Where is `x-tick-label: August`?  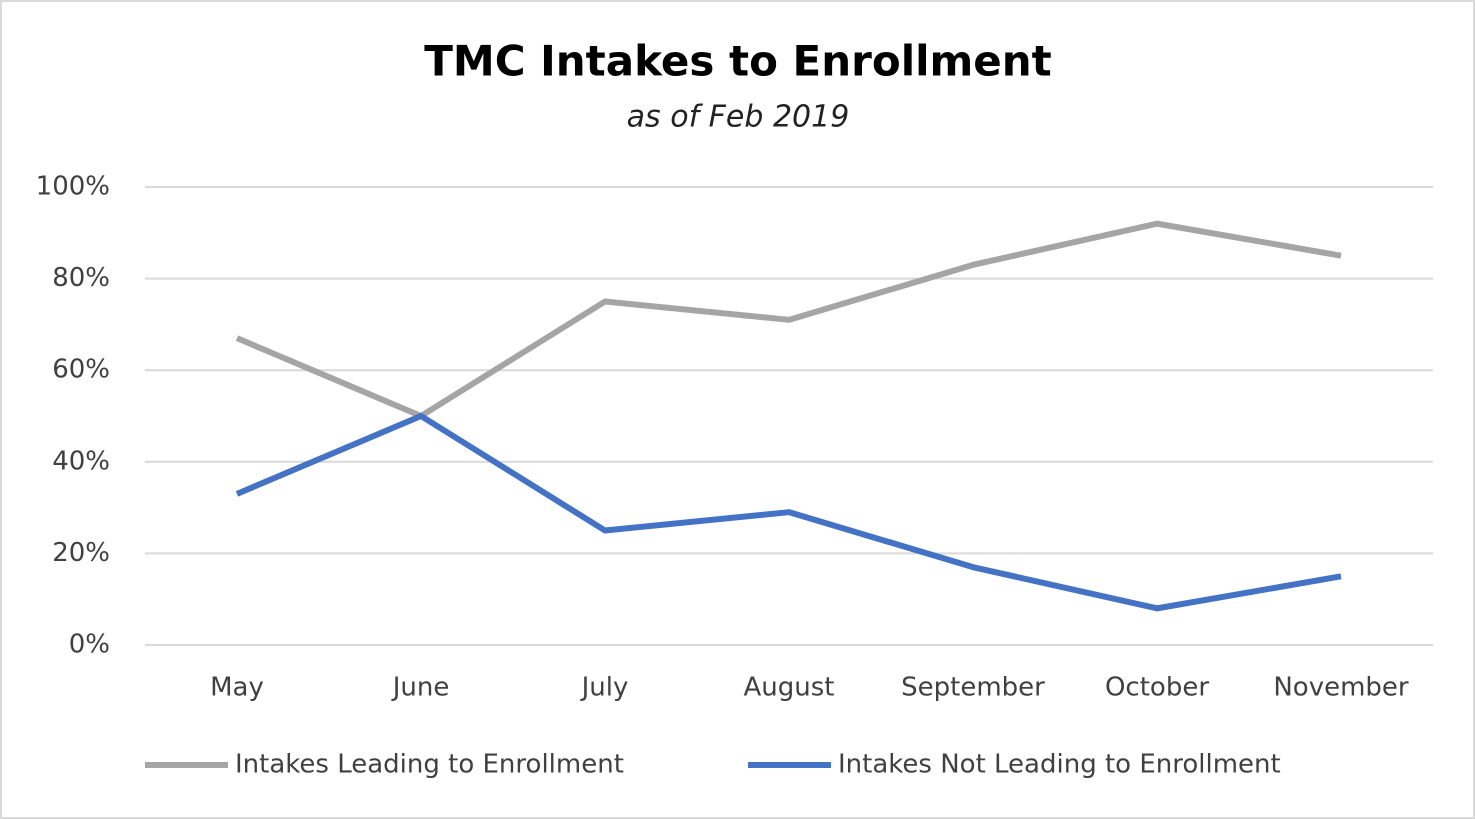 x-tick-label: August is located at coordinates (789, 688).